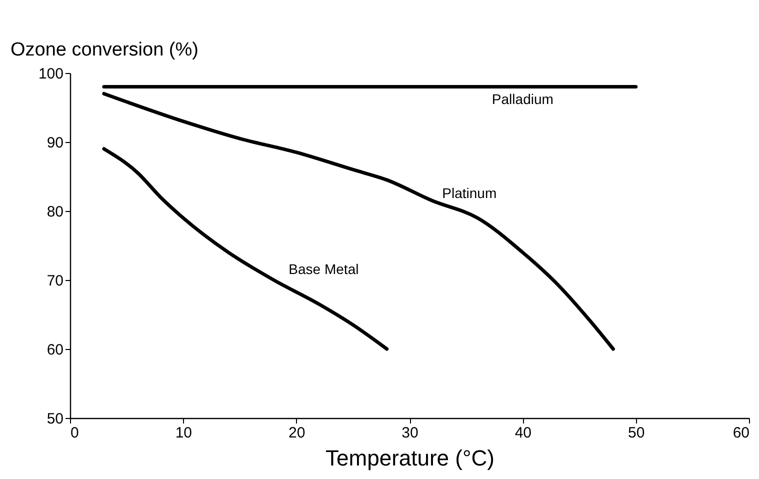 Image resolution: width=759 pixels, height=479 pixels. Describe the element at coordinates (104, 50) in the screenshot. I see `y-axis-title: Ozone conversion (%)` at that location.